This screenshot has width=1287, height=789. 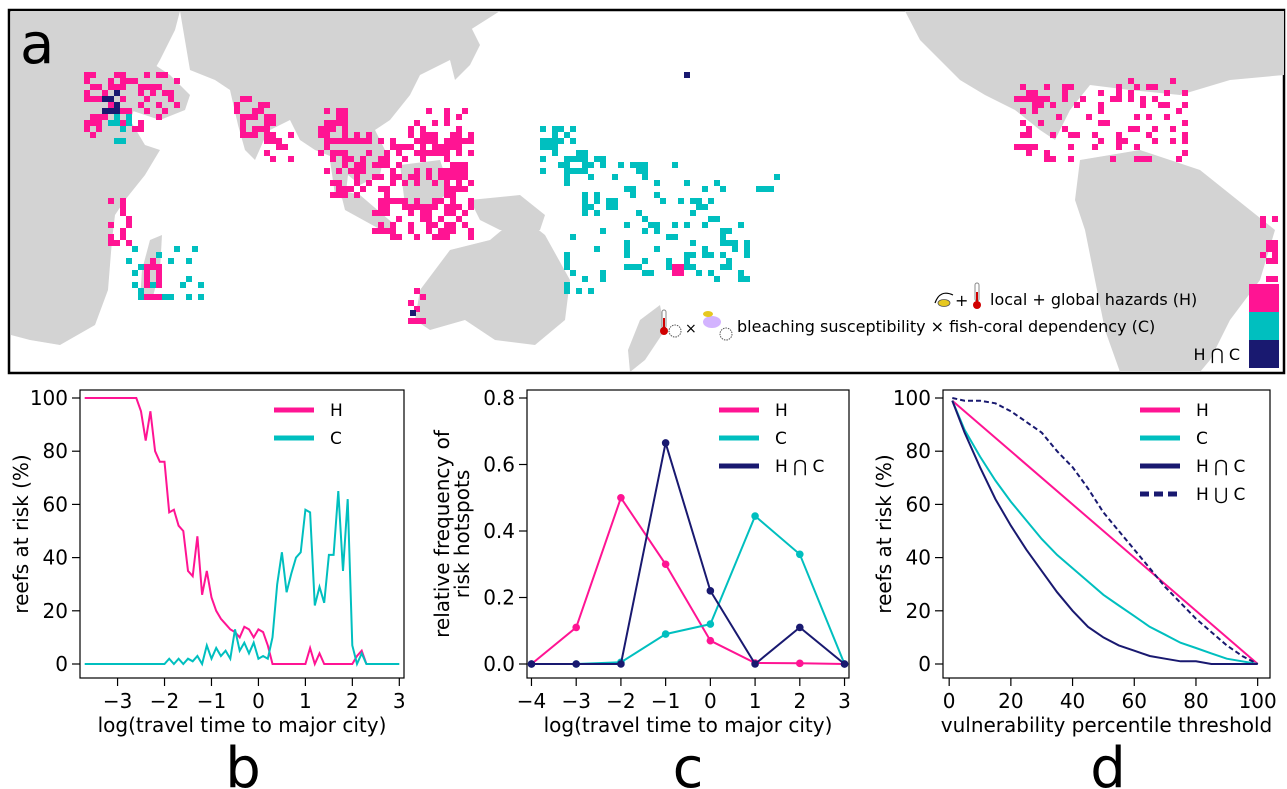 I want to click on plot-frame-c, so click(x=688, y=534).